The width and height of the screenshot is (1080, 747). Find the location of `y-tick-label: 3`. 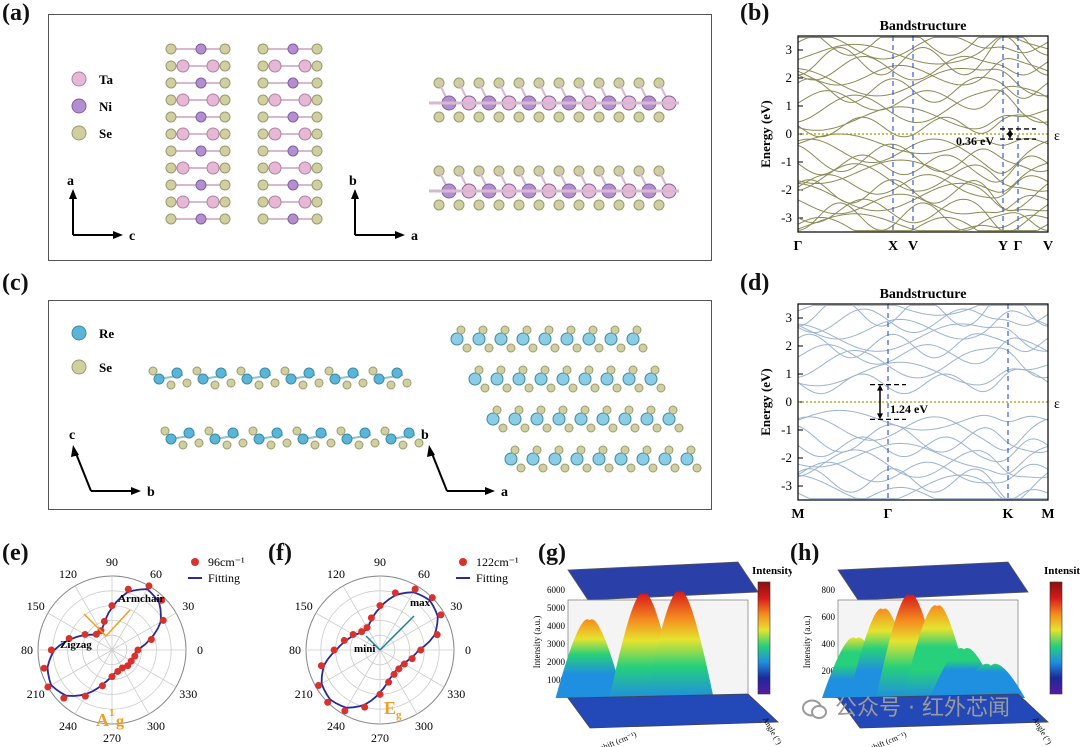

y-tick-label: 3 is located at coordinates (789, 317).